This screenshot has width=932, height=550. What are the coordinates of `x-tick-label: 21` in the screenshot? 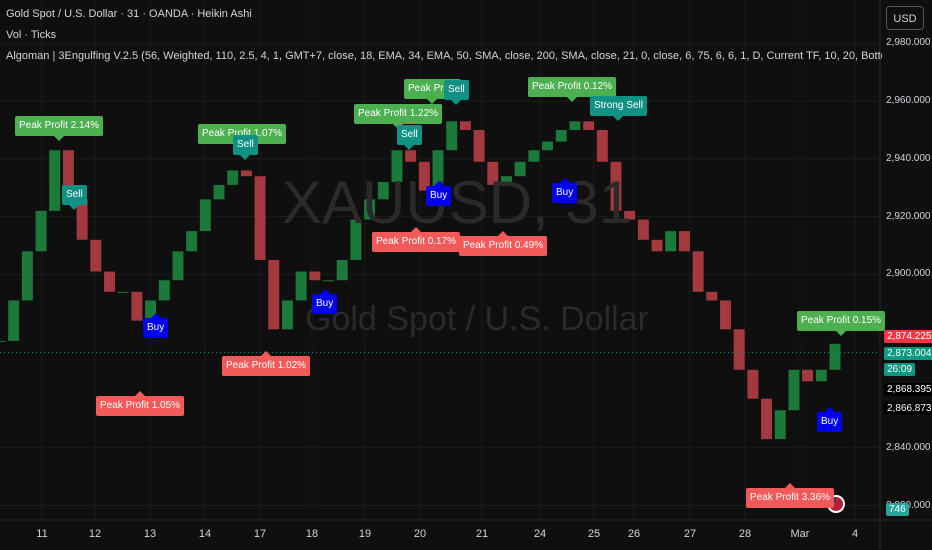 It's located at (482, 534).